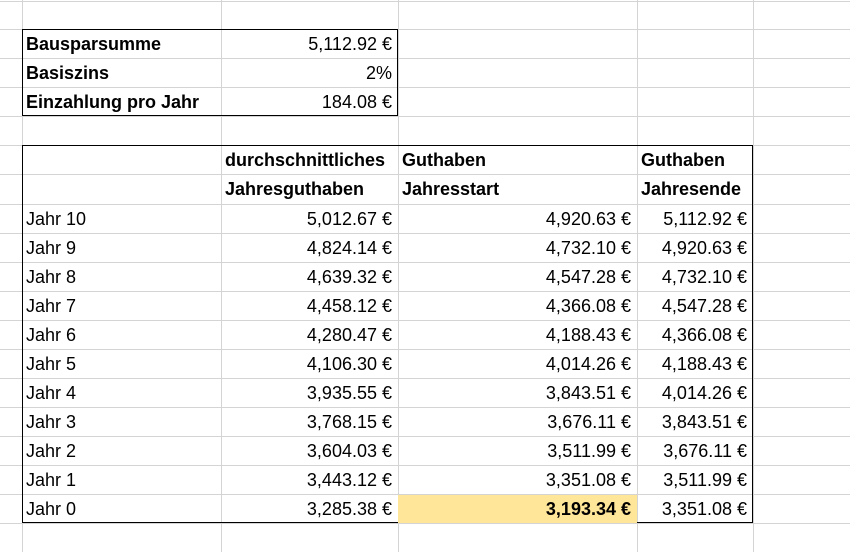  I want to click on summary-label-einzahlung: Einzahlung pro Jahr, so click(113, 102).